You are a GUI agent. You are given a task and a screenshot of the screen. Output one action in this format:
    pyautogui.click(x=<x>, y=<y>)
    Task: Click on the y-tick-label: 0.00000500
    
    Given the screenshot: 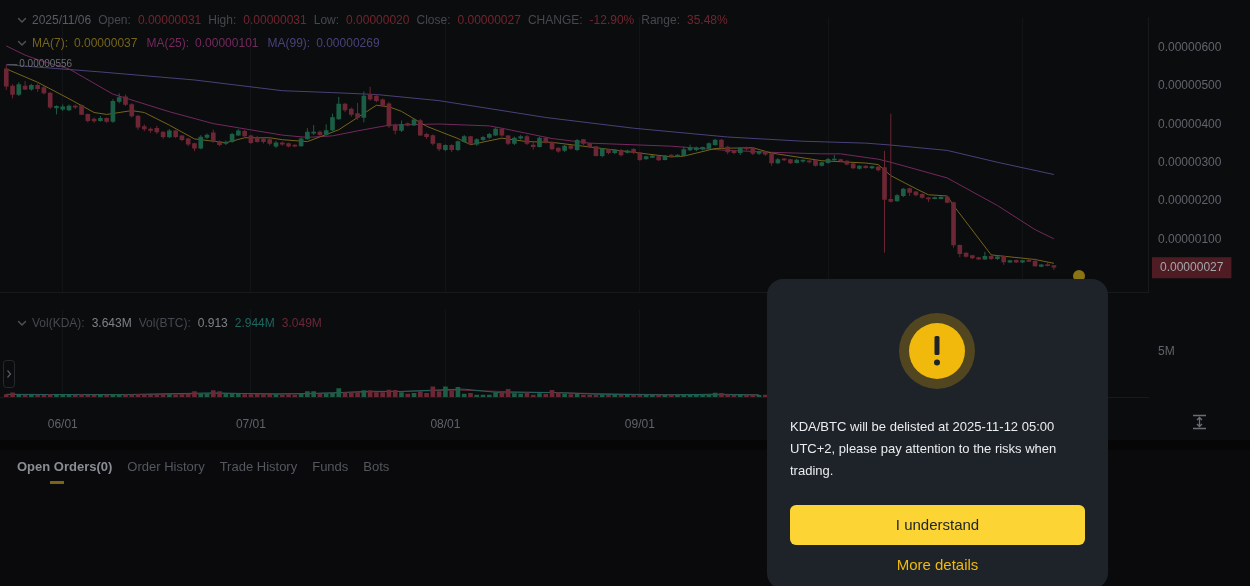 What is the action you would take?
    pyautogui.click(x=1190, y=85)
    